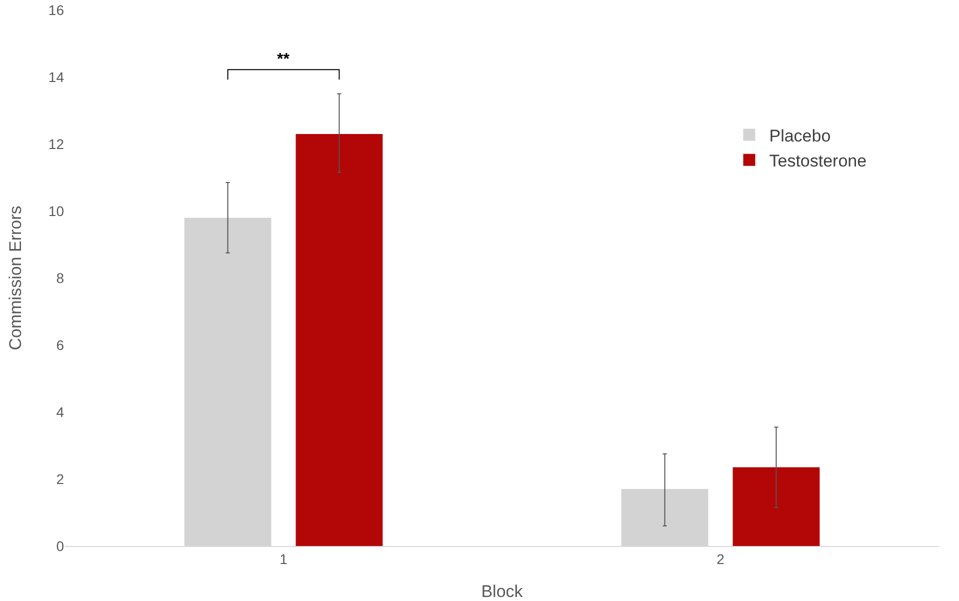 This screenshot has height=601, width=959. What do you see at coordinates (800, 136) in the screenshot?
I see `legend-label: Placebo` at bounding box center [800, 136].